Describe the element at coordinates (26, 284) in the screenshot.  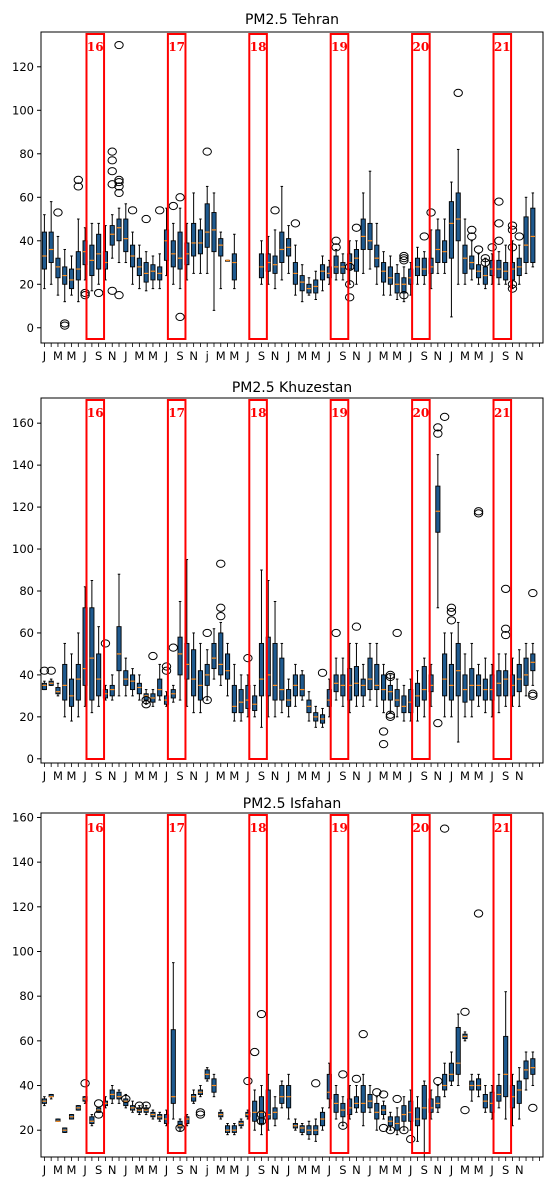
I see `y-tick-label: 20` at that location.